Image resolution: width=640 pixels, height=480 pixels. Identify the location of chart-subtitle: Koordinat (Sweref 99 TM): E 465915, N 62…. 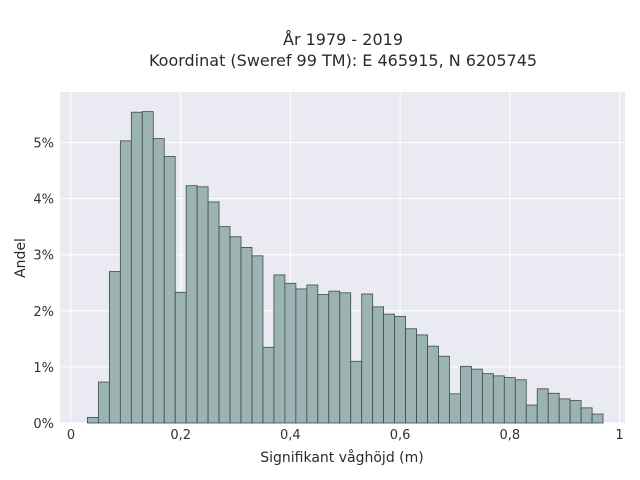
(343, 60).